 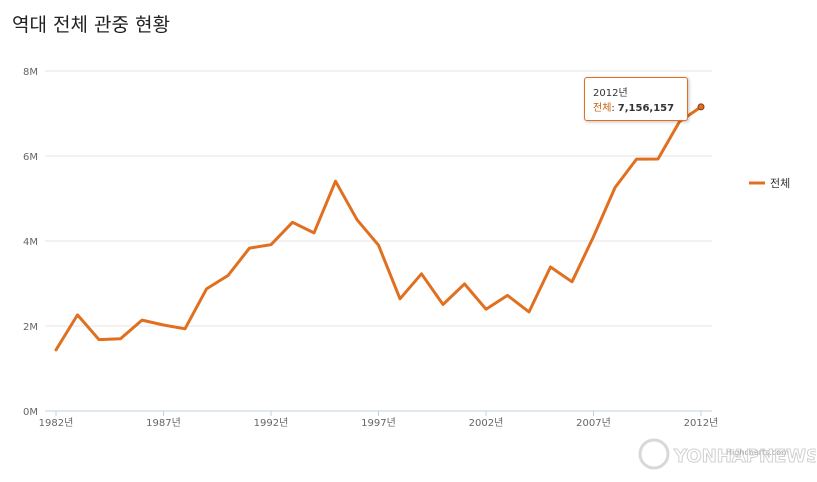 What do you see at coordinates (30, 72) in the screenshot?
I see `y-tick-label: 8M` at bounding box center [30, 72].